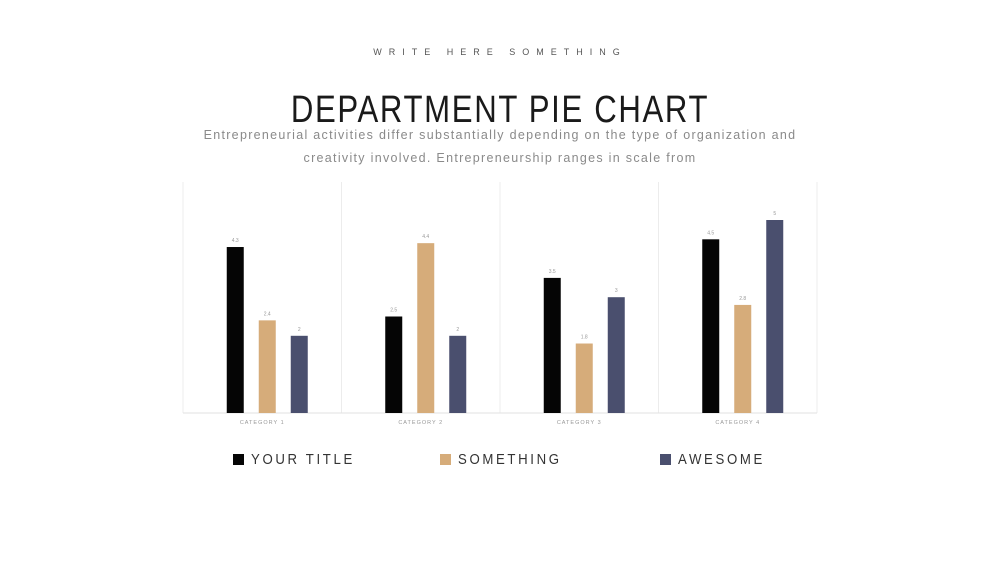 The width and height of the screenshot is (1000, 562). Describe the element at coordinates (393, 311) in the screenshot. I see `data-label: 2.5` at that location.